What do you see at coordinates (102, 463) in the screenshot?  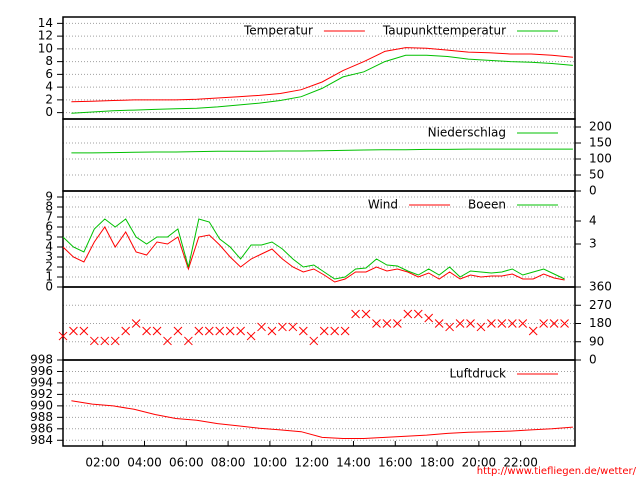 I see `x-tick-label: 02:00` at bounding box center [102, 463].